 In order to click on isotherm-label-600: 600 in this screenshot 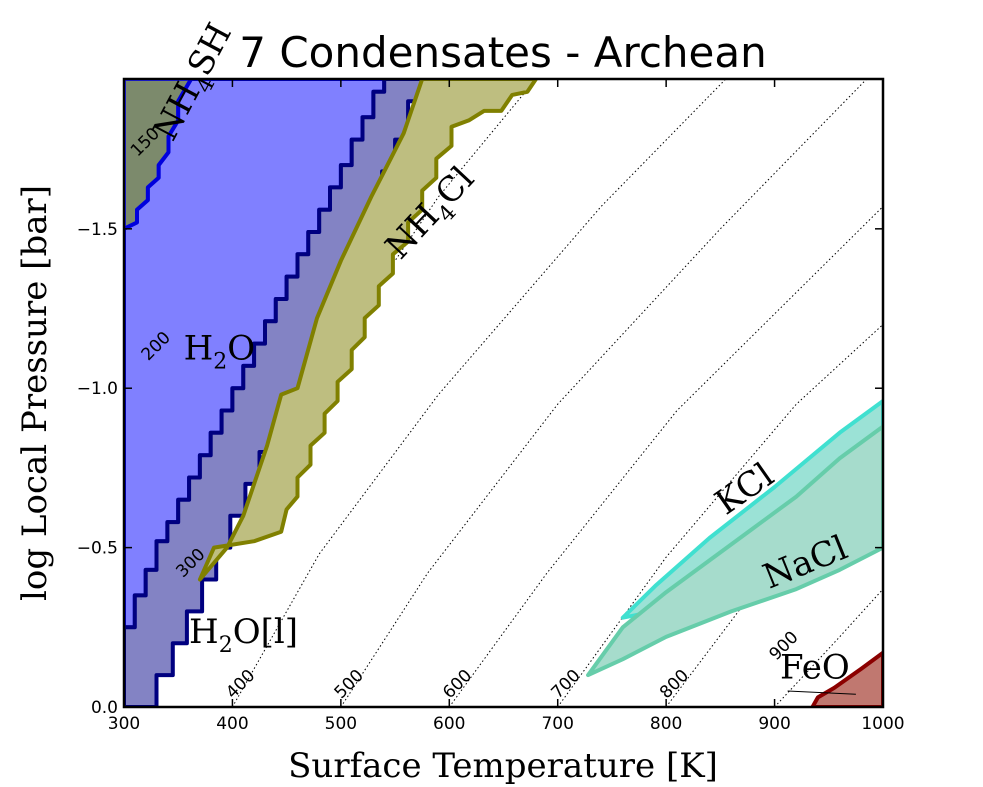, I will do `click(457, 684)`.